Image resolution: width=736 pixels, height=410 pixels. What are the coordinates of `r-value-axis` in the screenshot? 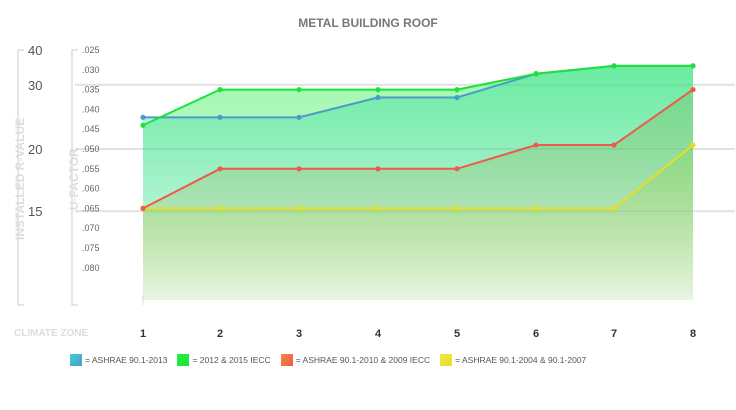 It's located at (20, 177).